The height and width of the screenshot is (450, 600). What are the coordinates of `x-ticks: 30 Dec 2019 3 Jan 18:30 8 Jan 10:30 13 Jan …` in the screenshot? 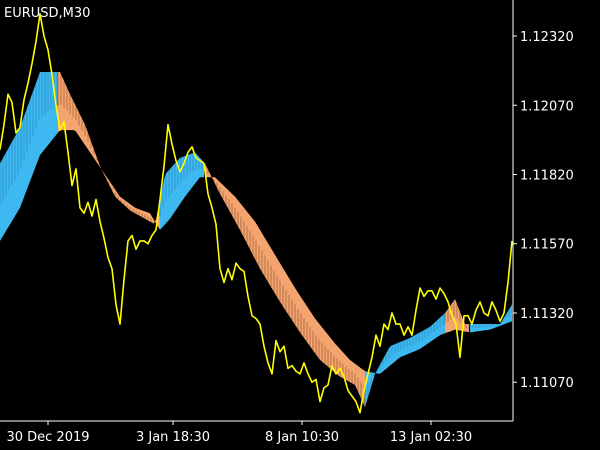 It's located at (239, 433).